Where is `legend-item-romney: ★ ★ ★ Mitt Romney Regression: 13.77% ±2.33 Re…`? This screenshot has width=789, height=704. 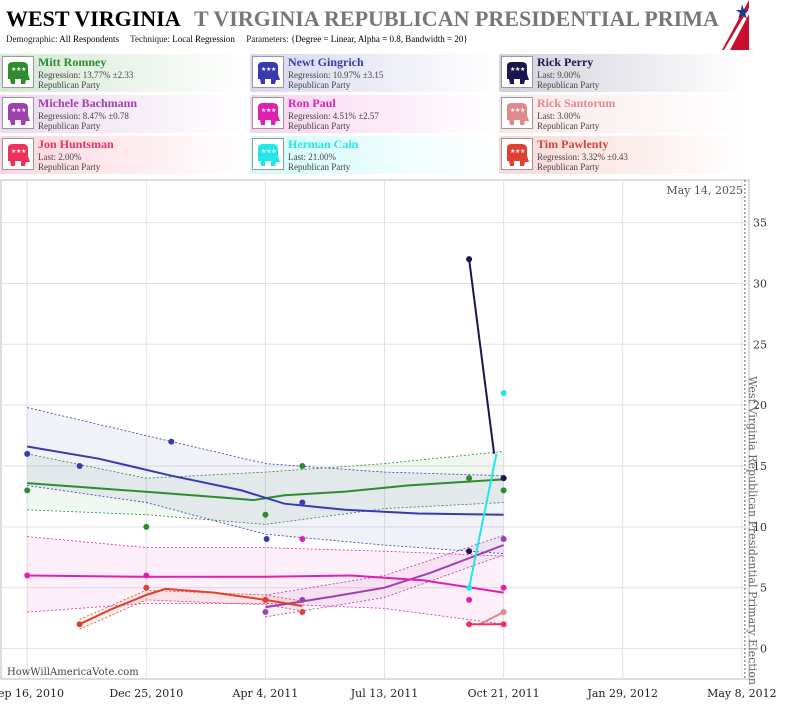
legend-item-romney: ★ ★ ★ Mitt Romney Regression: 13.77% ±2.33 Re… is located at coordinates (124, 73).